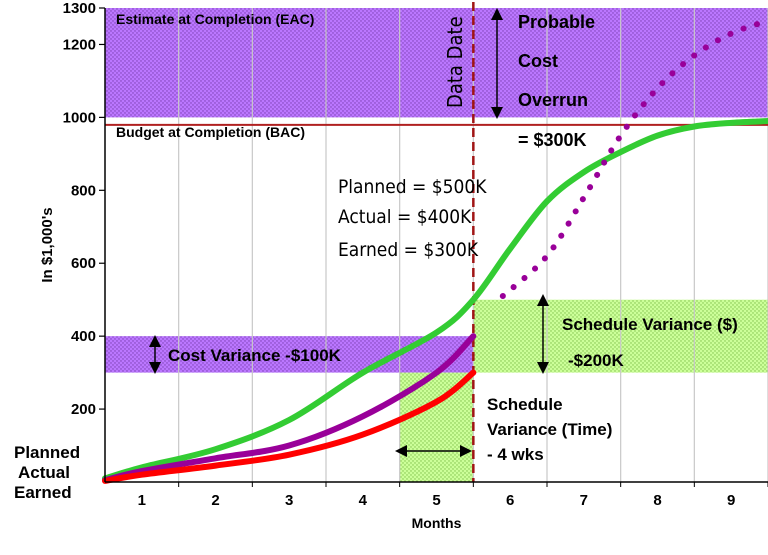  I want to click on x-tick-label: 9, so click(731, 500).